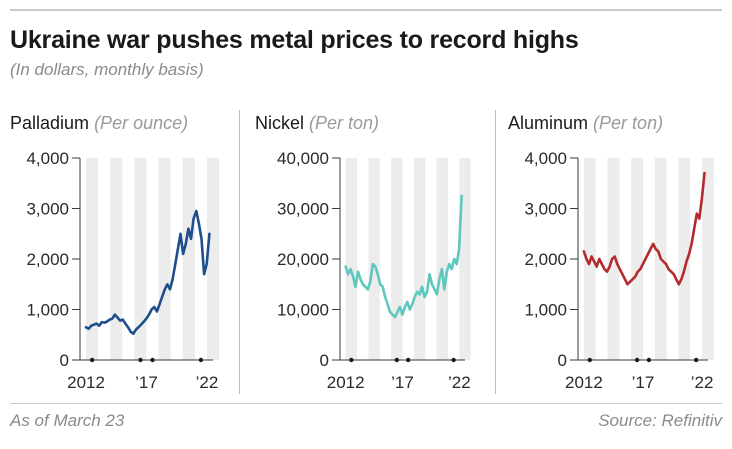 This screenshot has width=732, height=449. What do you see at coordinates (660, 420) in the screenshot?
I see `source-note: Source: Refinitiv` at bounding box center [660, 420].